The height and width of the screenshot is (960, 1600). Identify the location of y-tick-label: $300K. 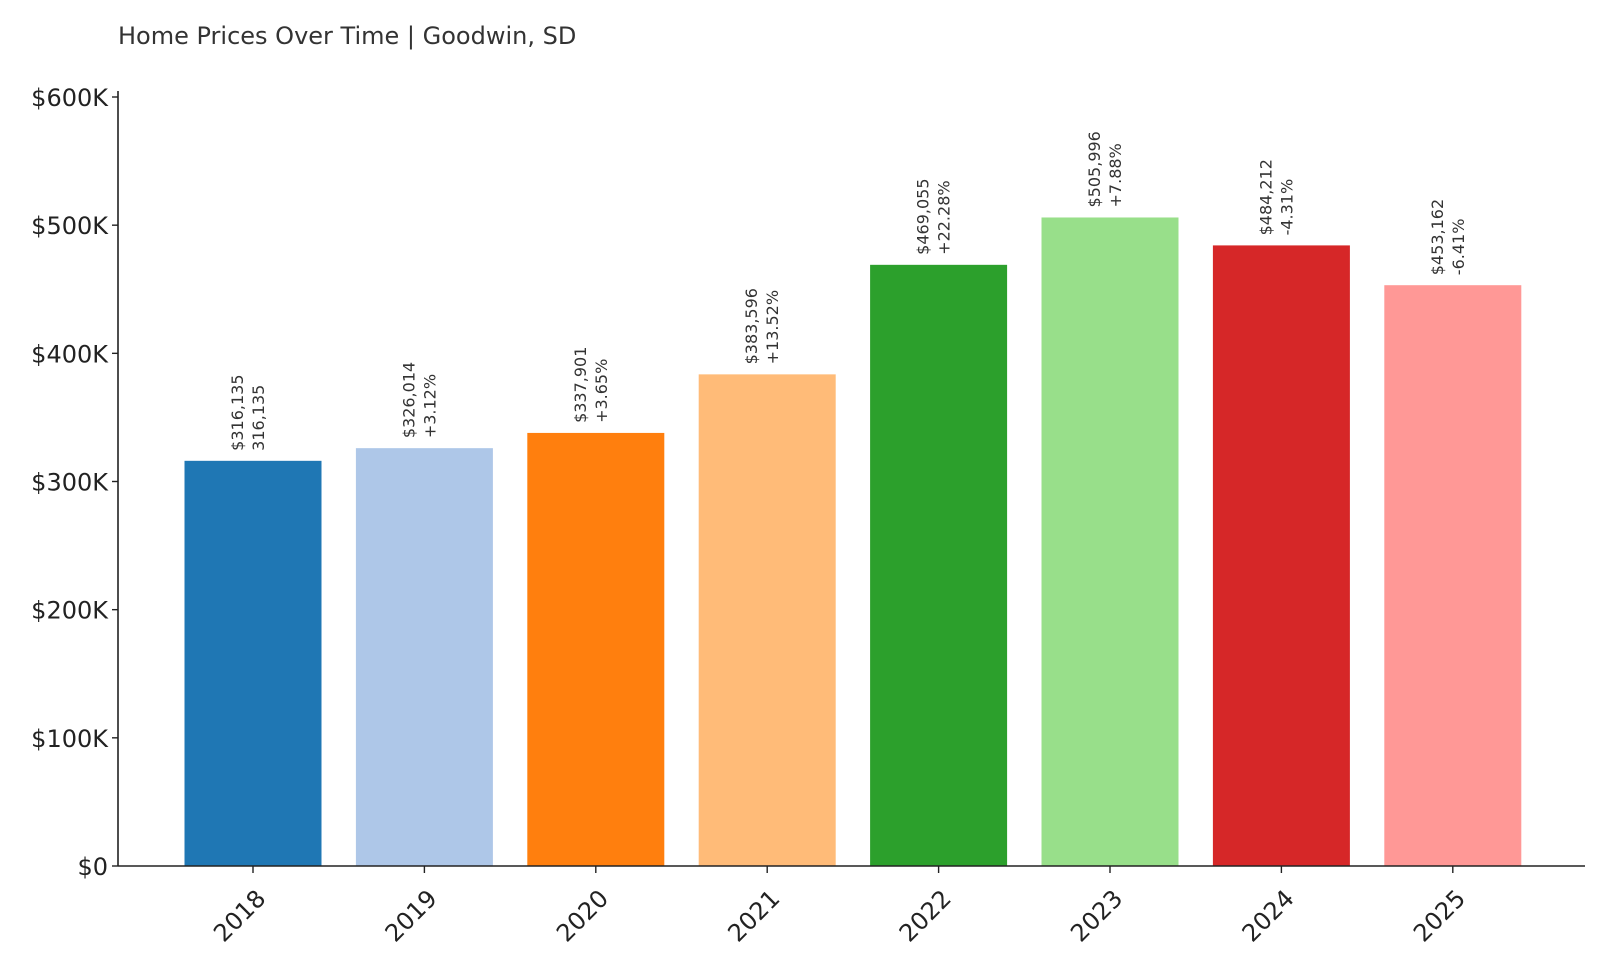
(70, 483).